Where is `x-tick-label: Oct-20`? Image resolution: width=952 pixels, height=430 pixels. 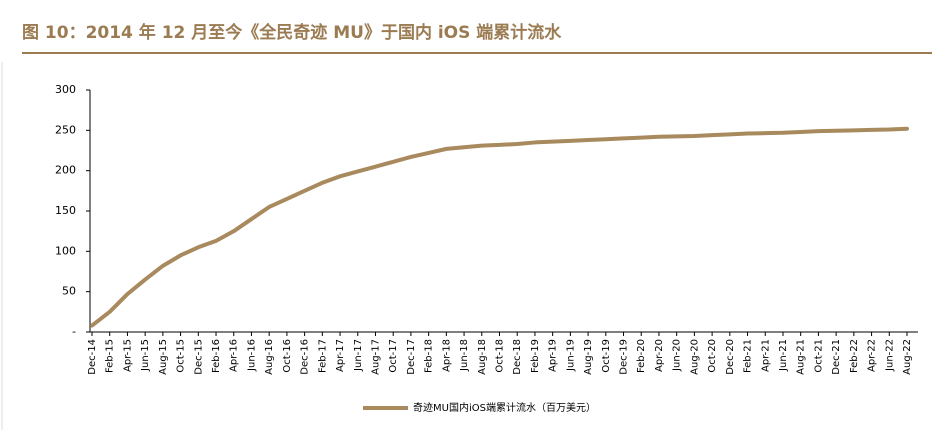
x-tick-label: Oct-20 is located at coordinates (712, 356).